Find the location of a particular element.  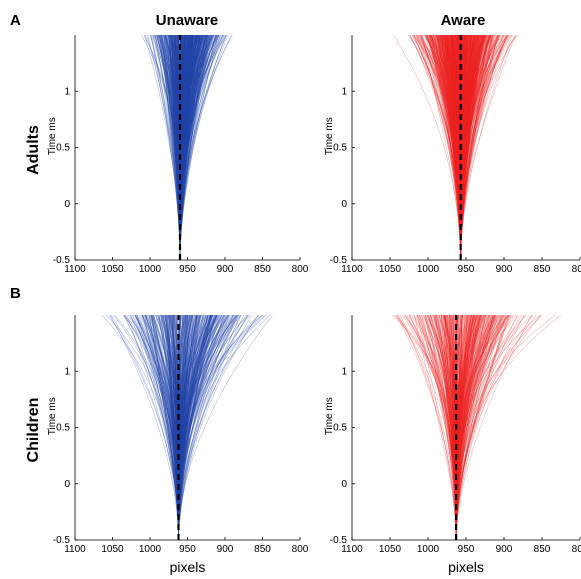

y-tick-label: -0.5 is located at coordinates (339, 260).